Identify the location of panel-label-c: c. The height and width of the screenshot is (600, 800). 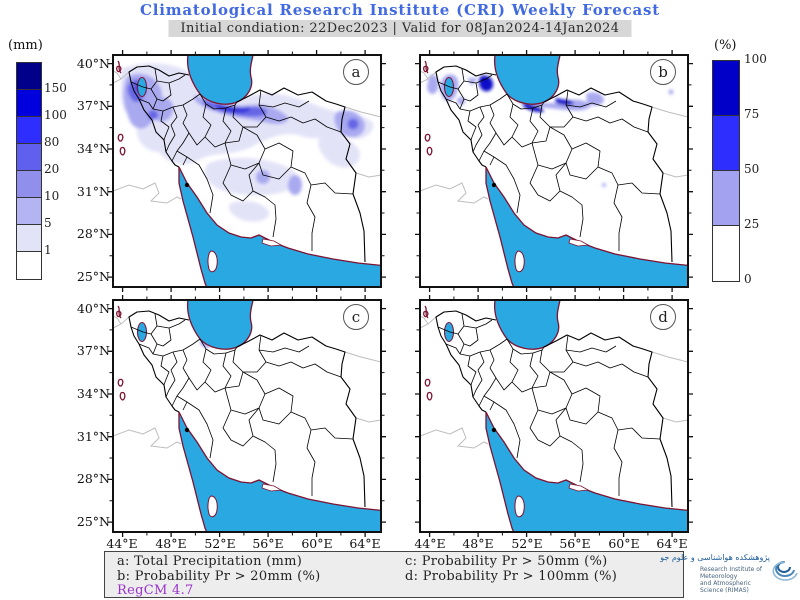
(356, 317).